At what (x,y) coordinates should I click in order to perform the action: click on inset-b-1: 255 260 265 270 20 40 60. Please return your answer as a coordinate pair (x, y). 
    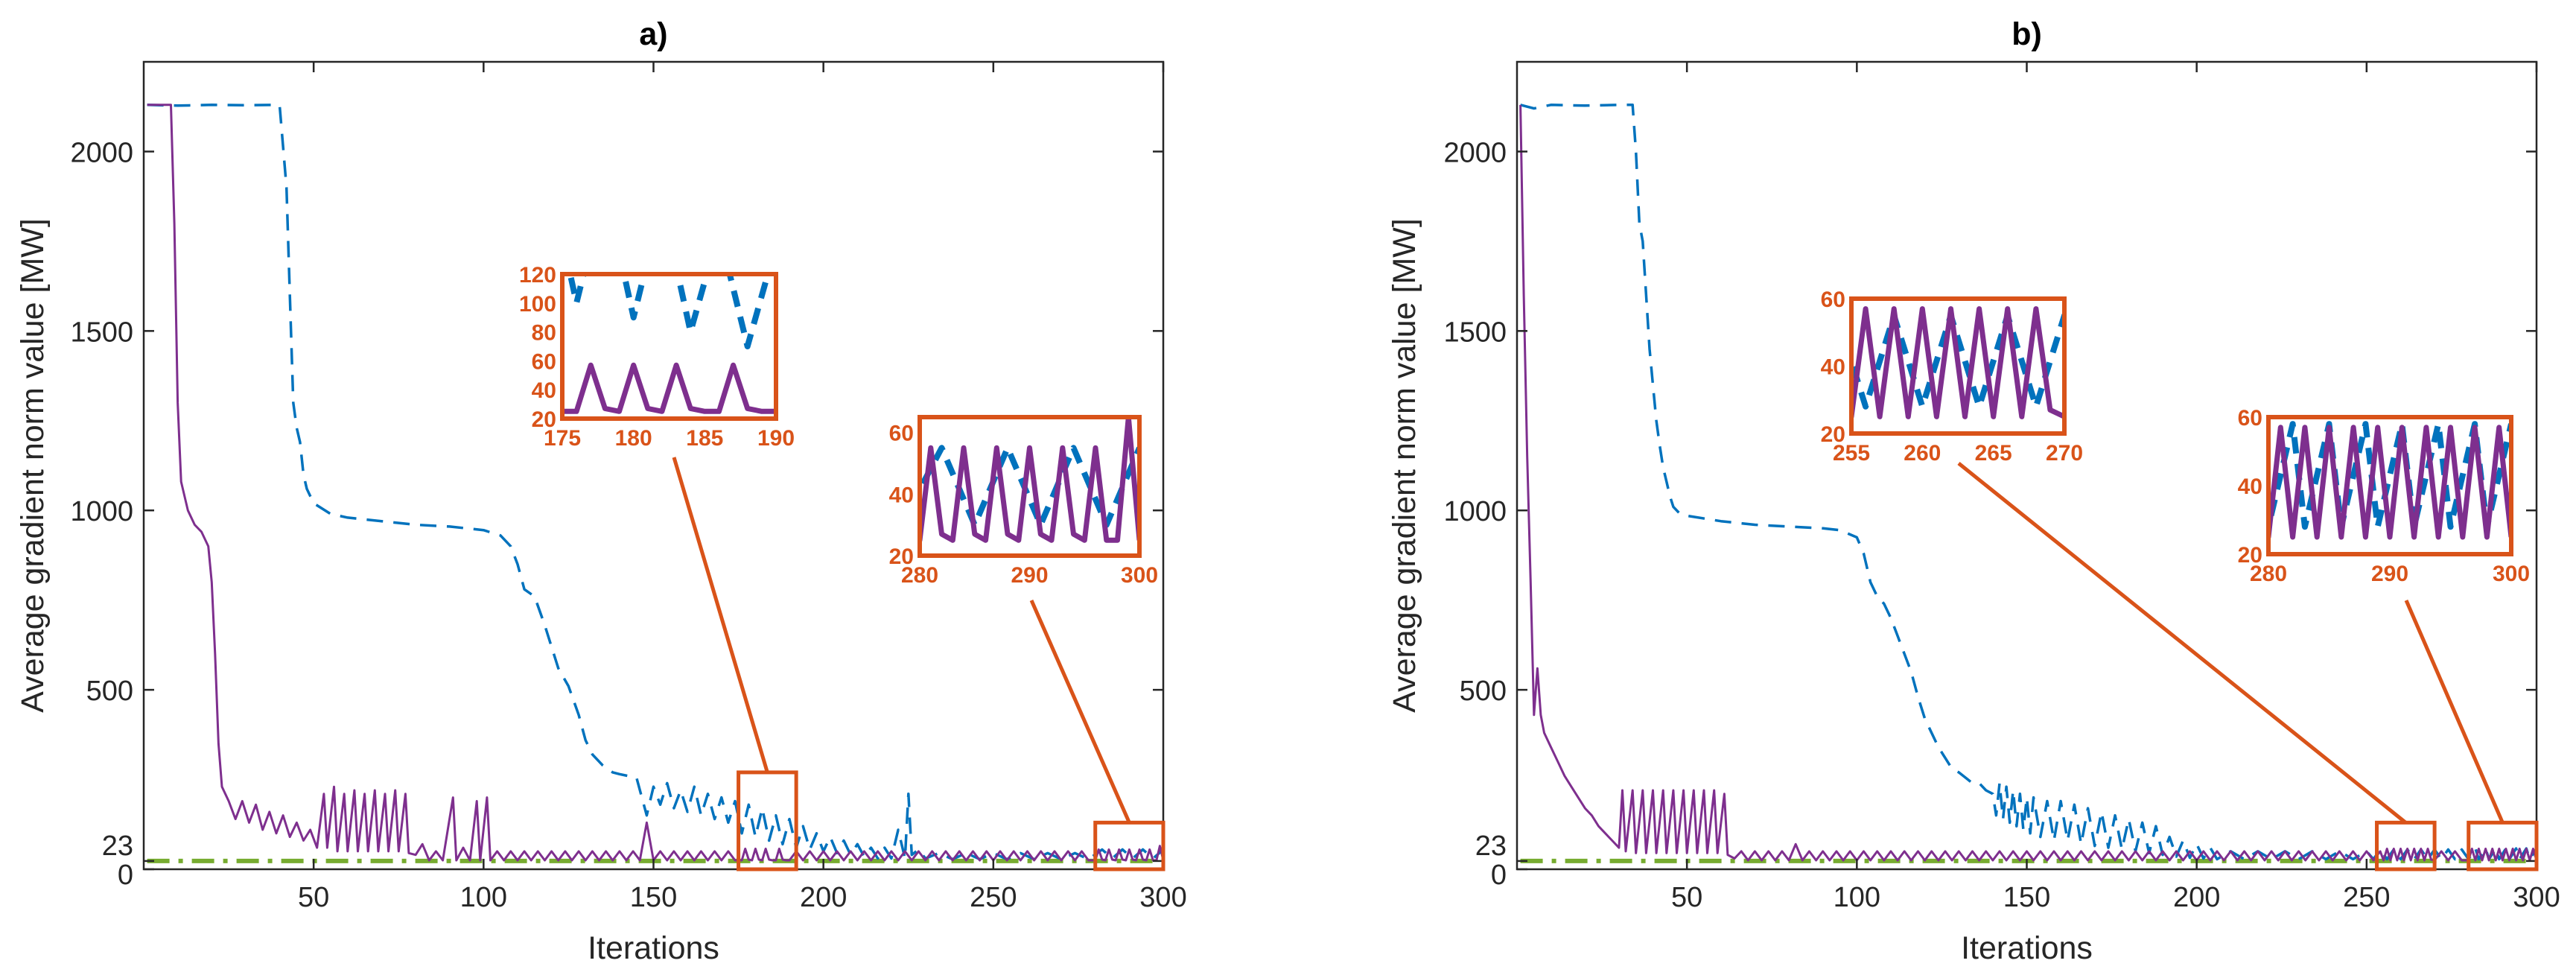
    Looking at the image, I should click on (1952, 377).